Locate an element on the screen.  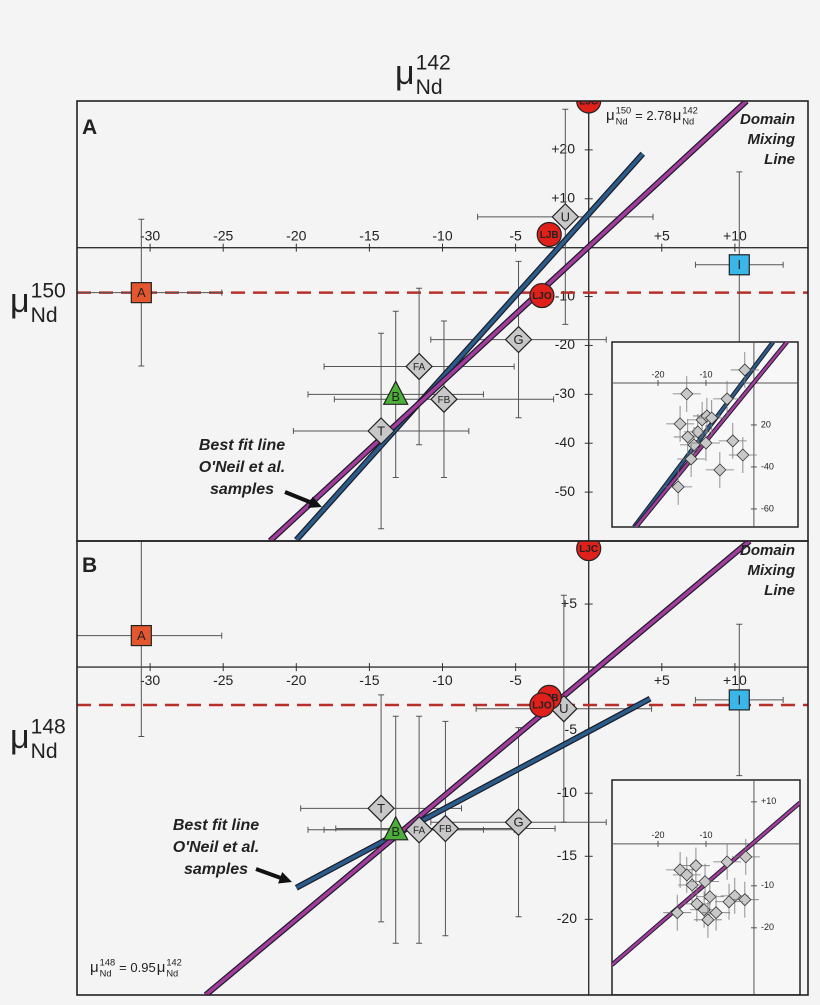
y-tick-label: -20 is located at coordinates (567, 918).